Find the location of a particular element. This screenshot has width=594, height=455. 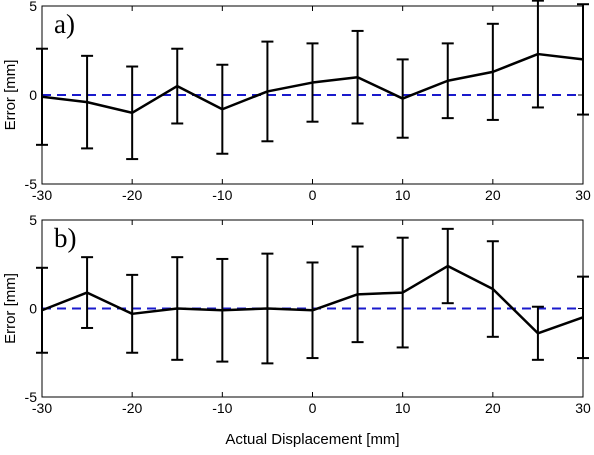

x-axis-label: Actual Displacement [mm] is located at coordinates (312, 439).